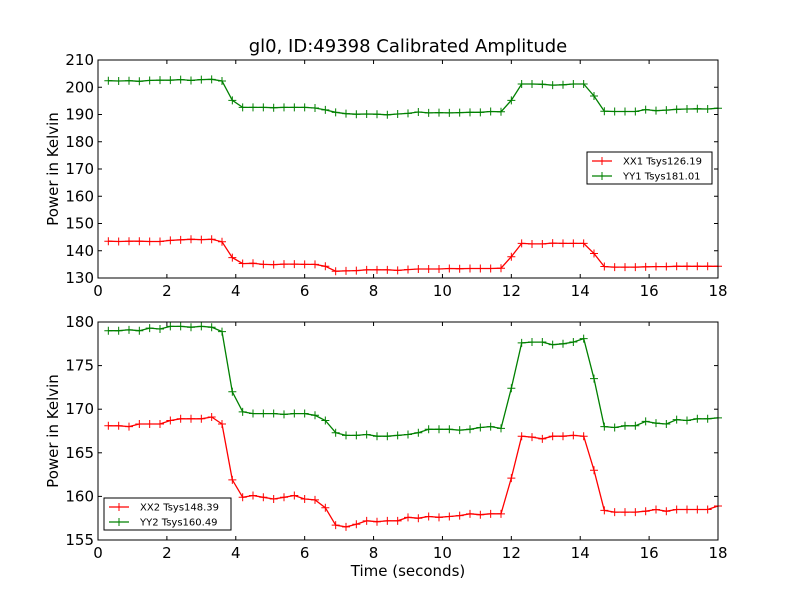 The height and width of the screenshot is (600, 800). Describe the element at coordinates (236, 291) in the screenshot. I see `x-tick-label: 4` at that location.